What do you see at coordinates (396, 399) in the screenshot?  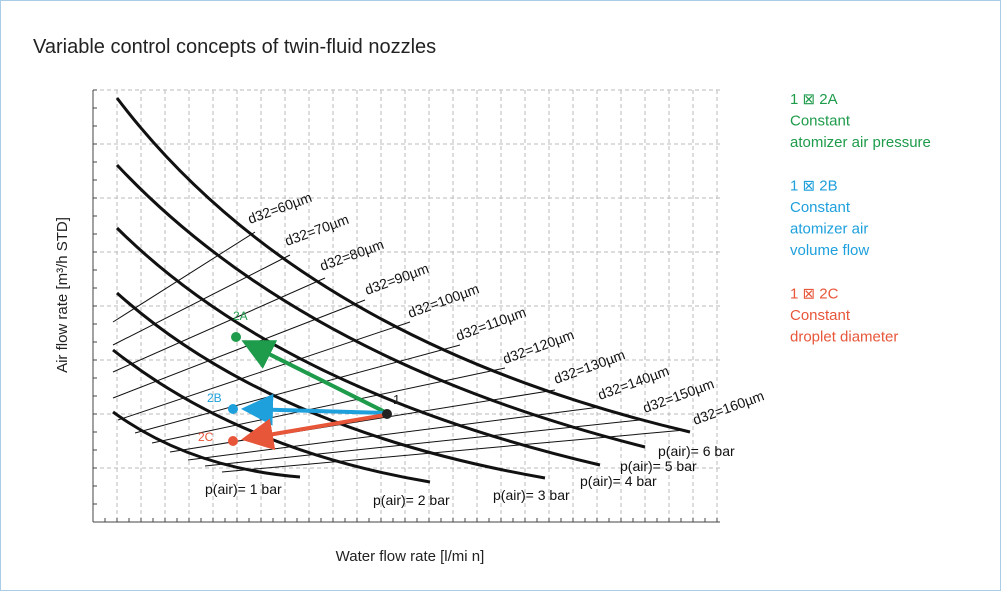 I see `point-label: 1` at bounding box center [396, 399].